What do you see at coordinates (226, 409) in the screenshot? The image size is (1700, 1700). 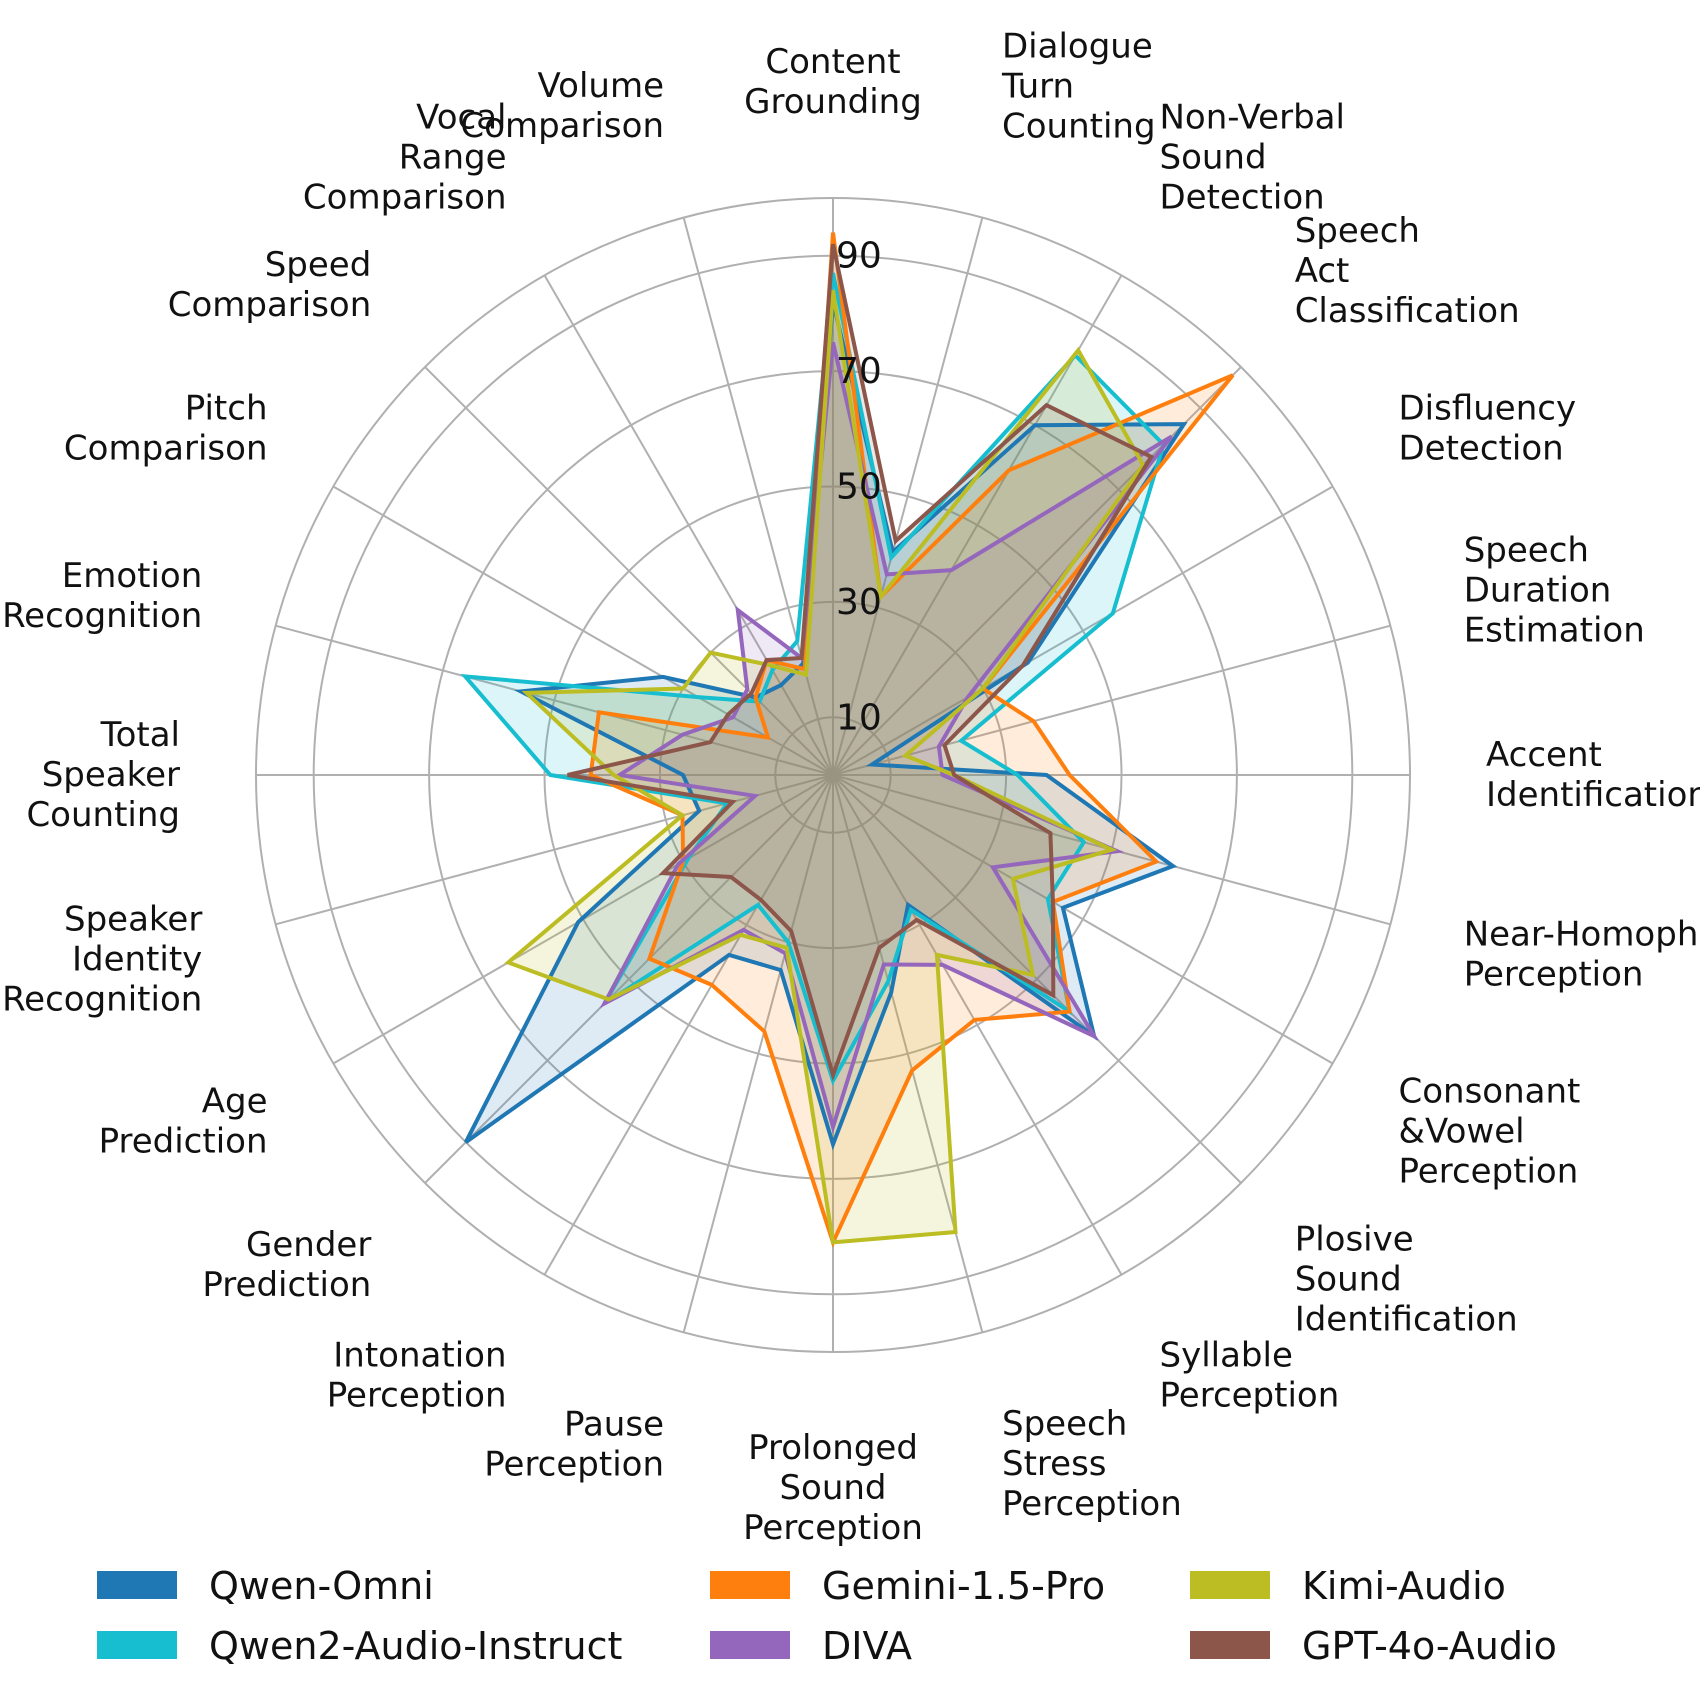 I see `axis-label-line: Pitch` at bounding box center [226, 409].